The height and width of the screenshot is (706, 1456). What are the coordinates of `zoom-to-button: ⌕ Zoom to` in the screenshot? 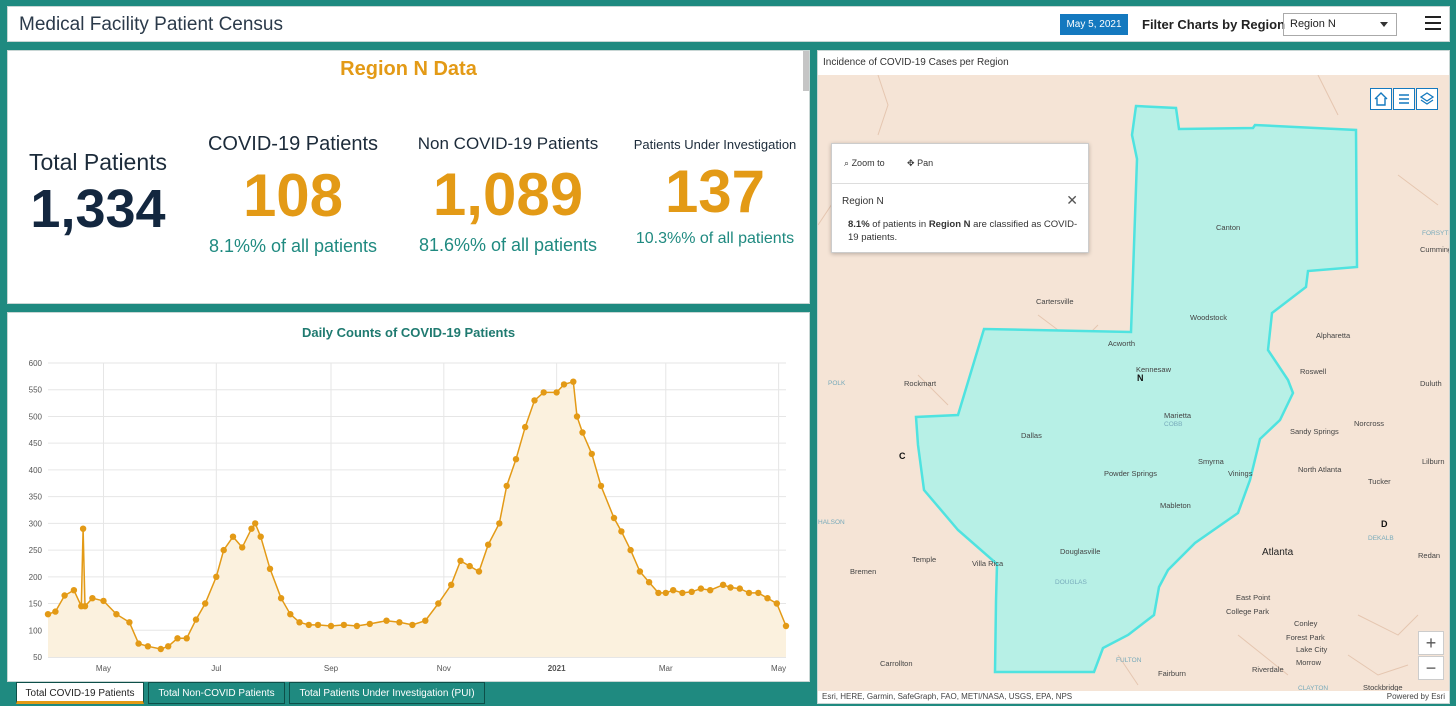 It's located at (864, 163).